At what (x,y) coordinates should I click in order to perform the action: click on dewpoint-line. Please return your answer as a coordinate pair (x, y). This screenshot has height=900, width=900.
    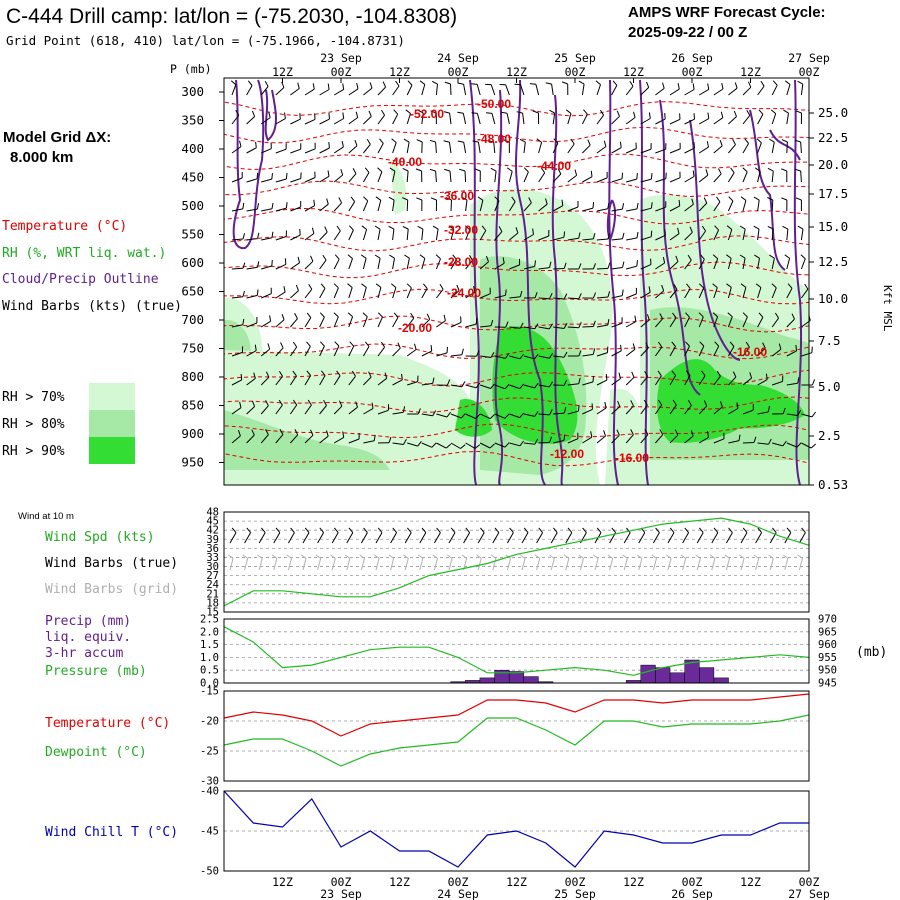
    Looking at the image, I should click on (516, 740).